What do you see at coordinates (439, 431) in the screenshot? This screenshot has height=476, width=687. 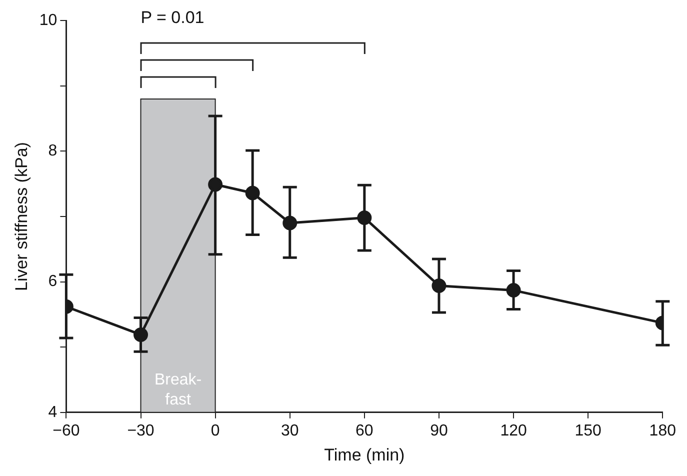 I see `x-tick-label: 90` at bounding box center [439, 431].